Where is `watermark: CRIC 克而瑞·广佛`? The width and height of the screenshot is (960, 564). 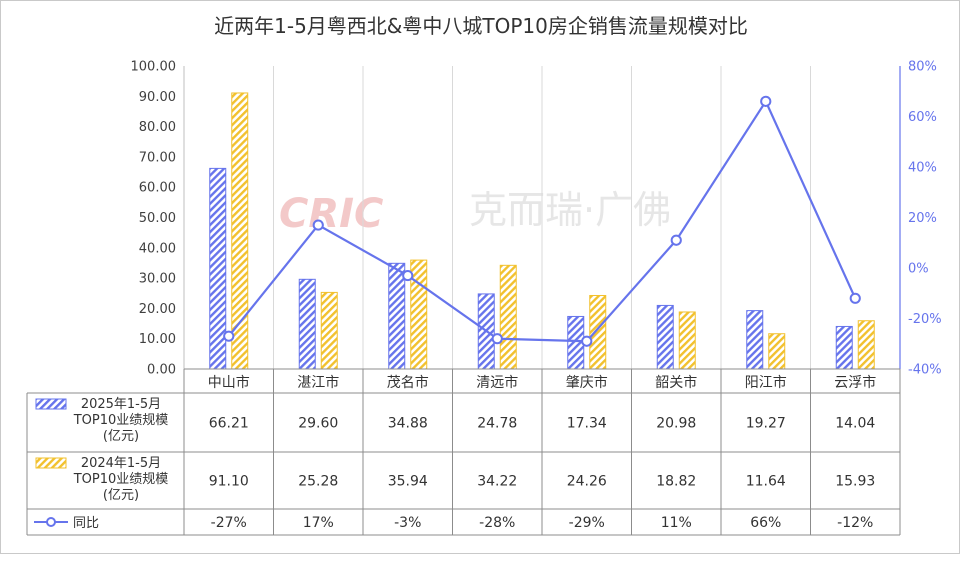
watermark: CRIC 克而瑞·广佛 is located at coordinates (475, 212).